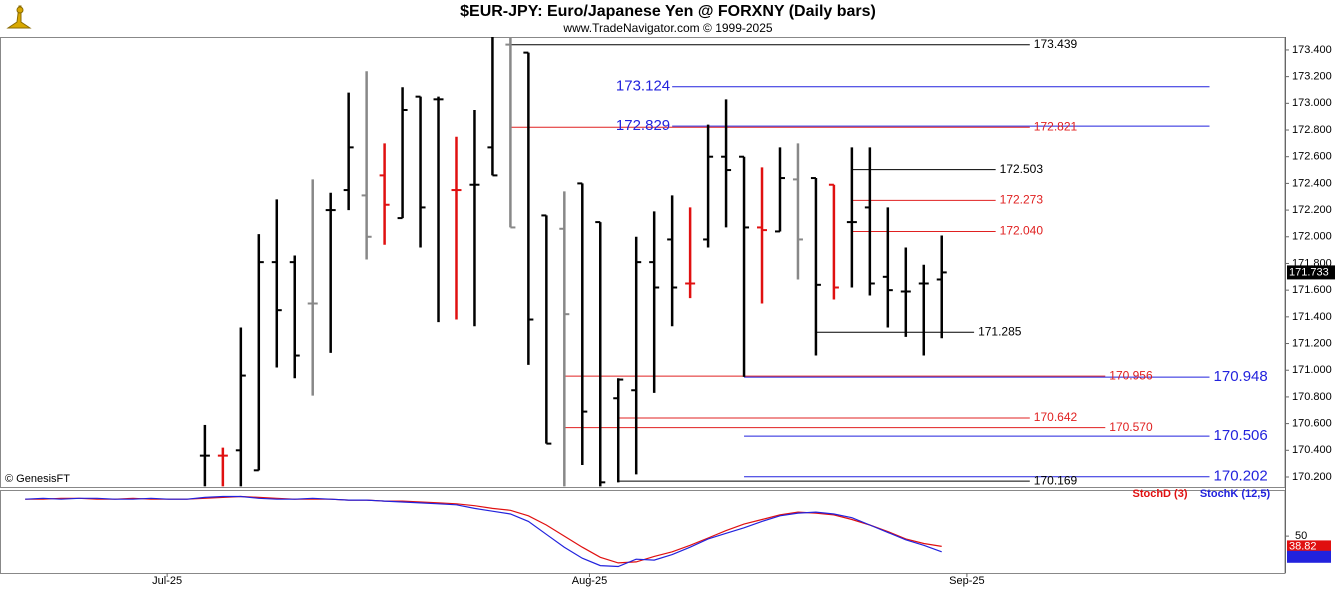 The image size is (1336, 591). What do you see at coordinates (1312, 157) in the screenshot?
I see `y-tick-label: 172.600` at bounding box center [1312, 157].